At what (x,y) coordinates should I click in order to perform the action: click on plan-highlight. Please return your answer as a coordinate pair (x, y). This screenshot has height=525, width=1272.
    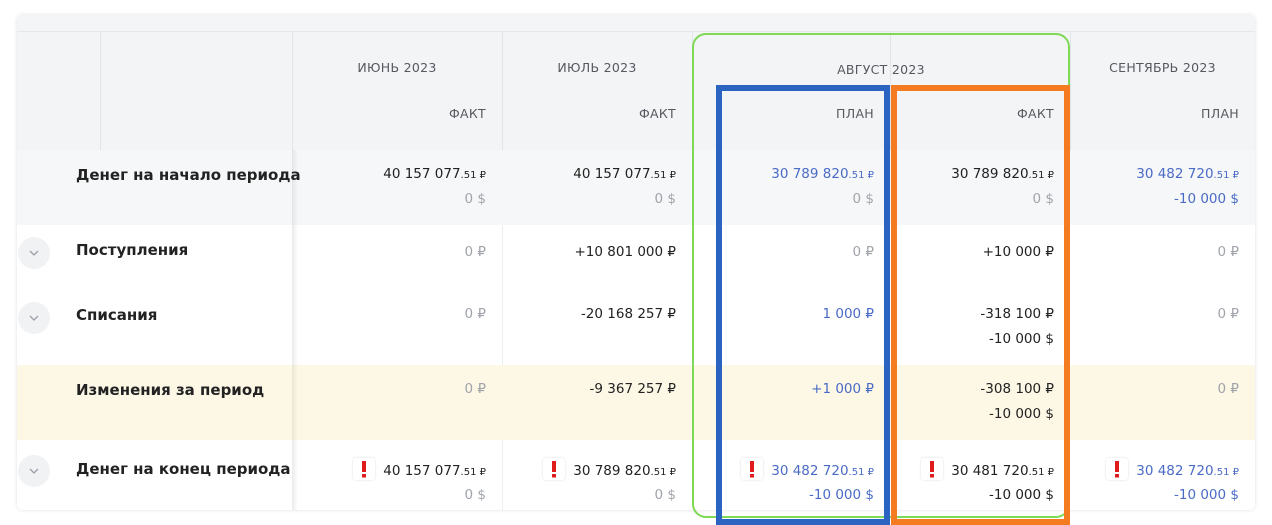
    Looking at the image, I should click on (803, 305).